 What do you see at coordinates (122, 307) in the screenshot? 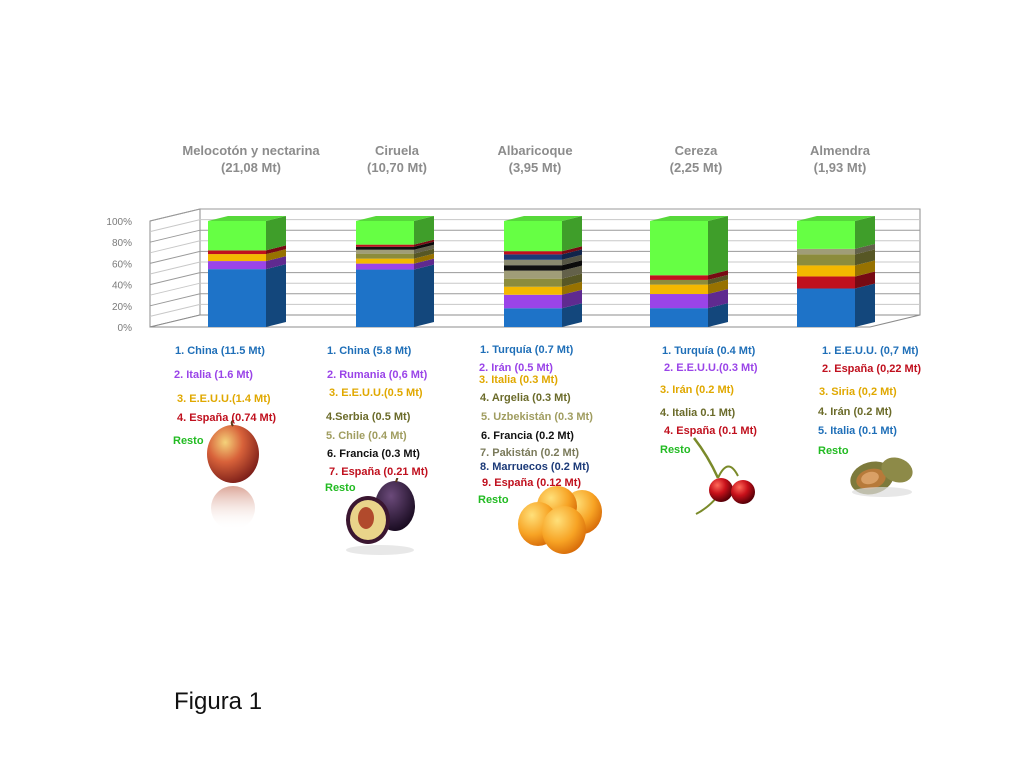
I see `y-tick-label: 20%` at bounding box center [122, 307].